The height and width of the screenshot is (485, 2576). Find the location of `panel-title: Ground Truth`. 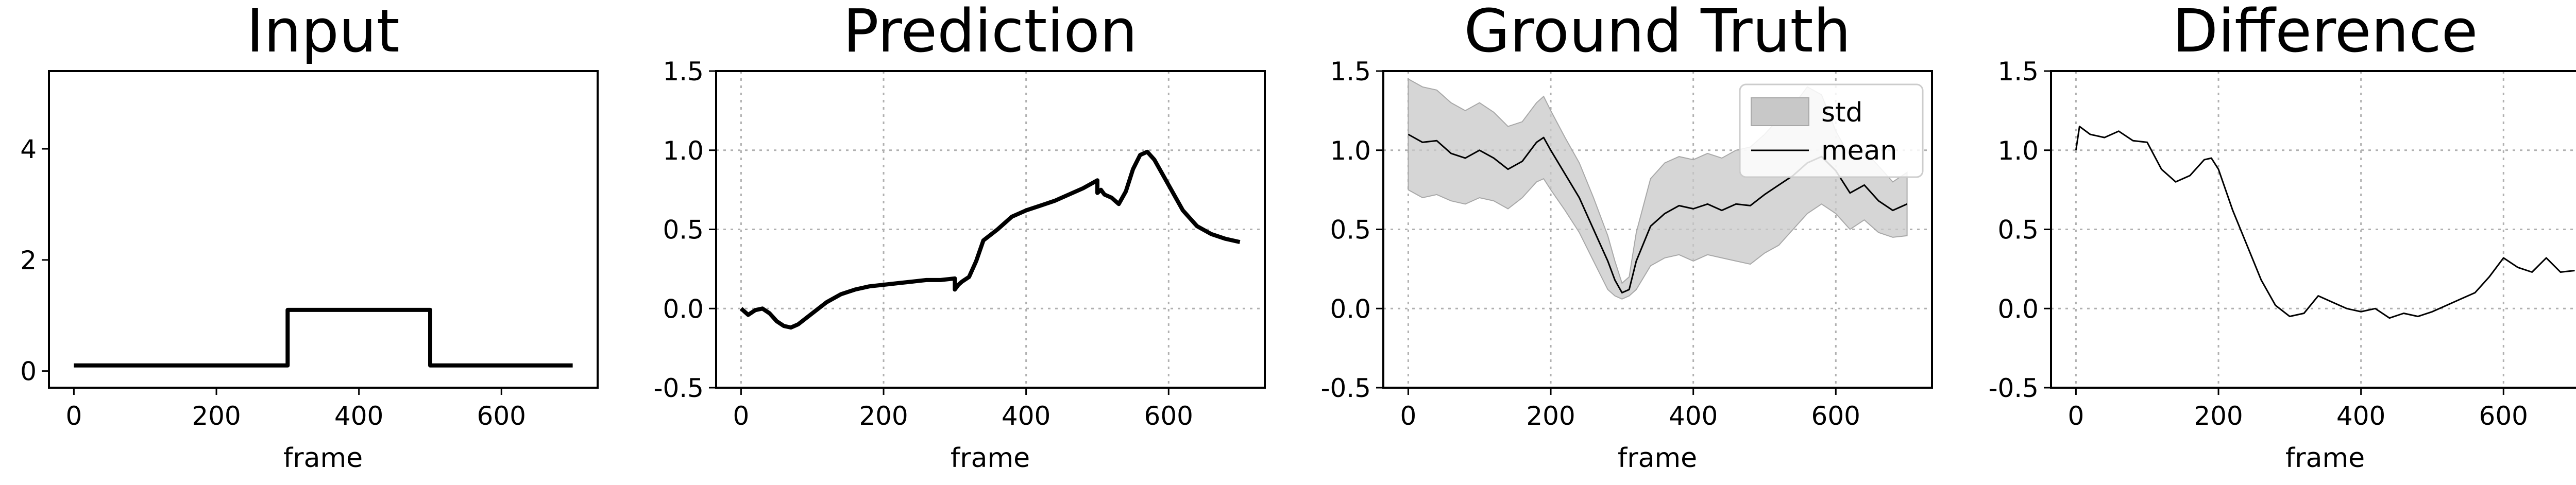

panel-title: Ground Truth is located at coordinates (1657, 33).